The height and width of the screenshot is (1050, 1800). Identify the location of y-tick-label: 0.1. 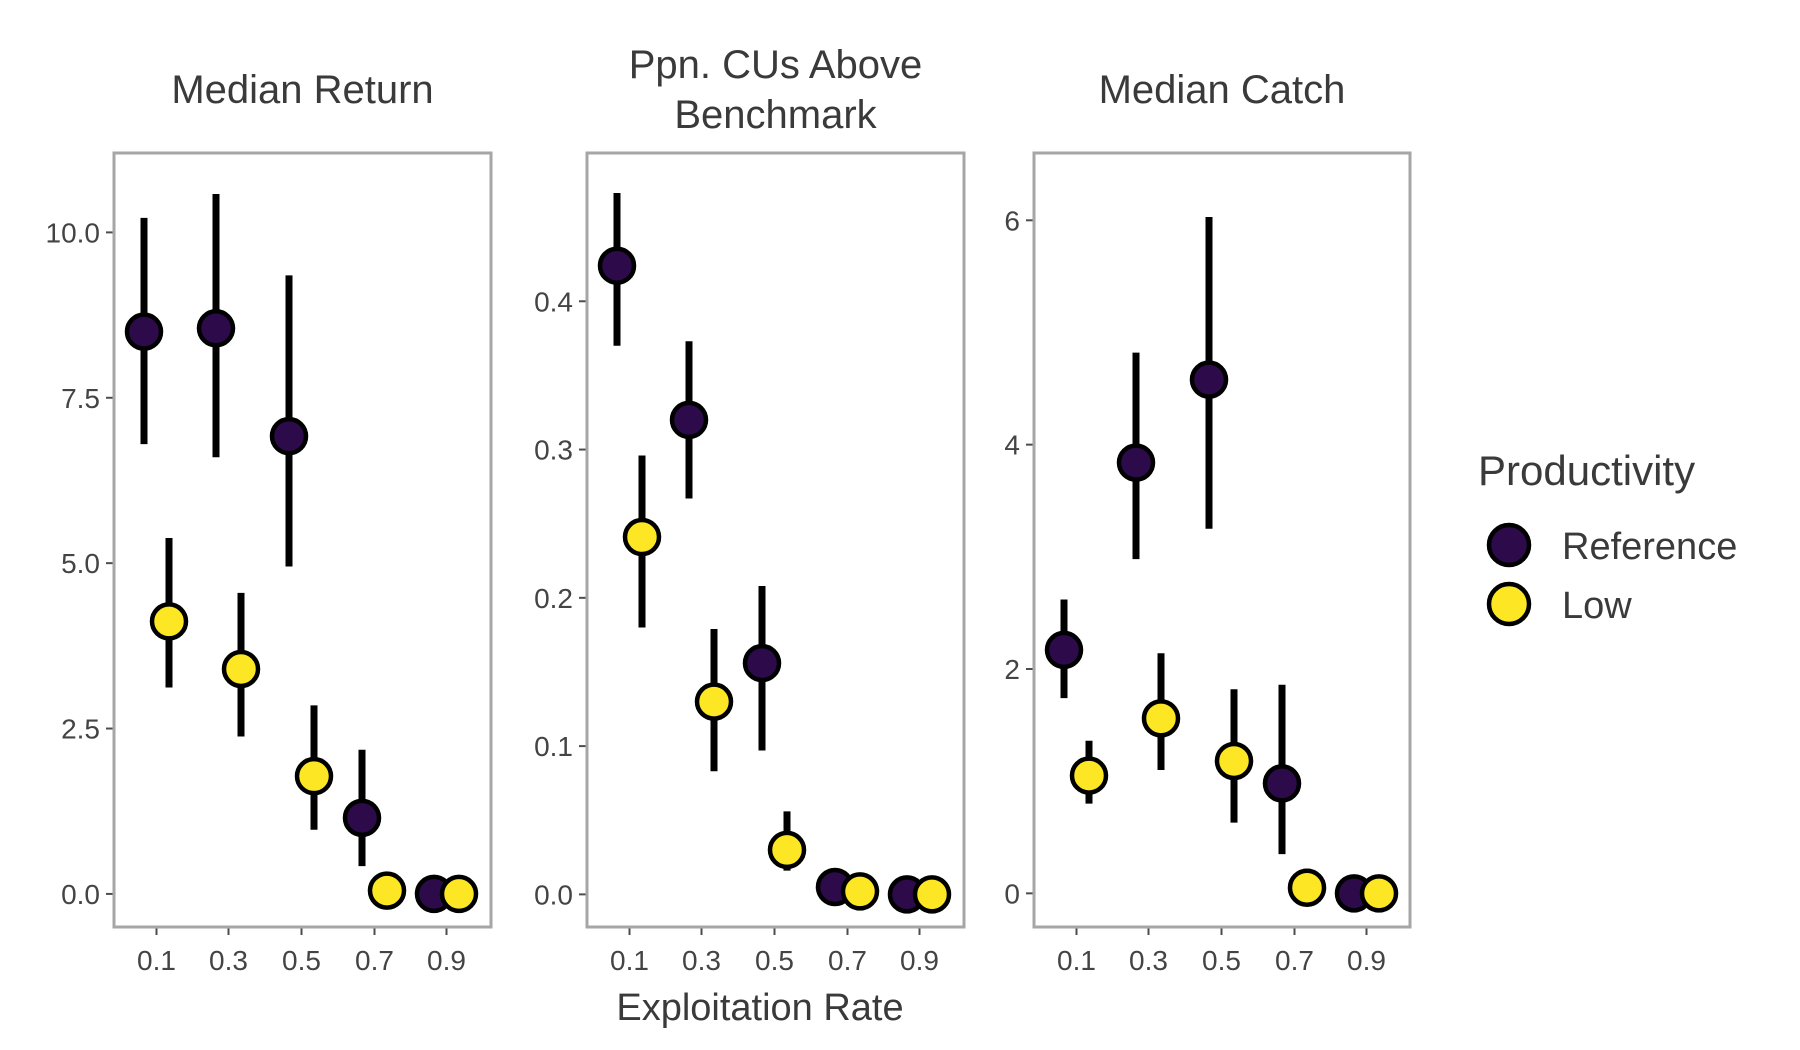
(553, 746).